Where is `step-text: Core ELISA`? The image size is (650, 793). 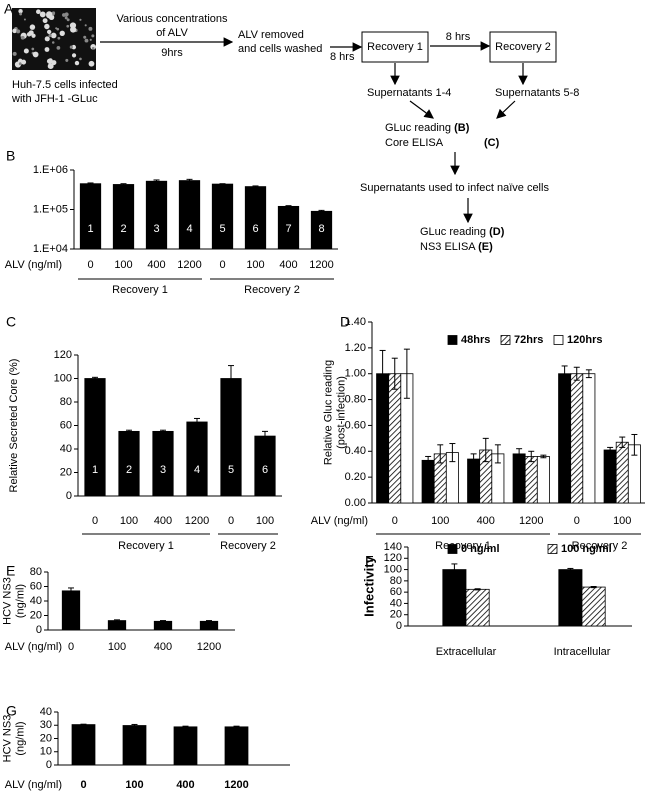
step-text: Core ELISA is located at coordinates (414, 143).